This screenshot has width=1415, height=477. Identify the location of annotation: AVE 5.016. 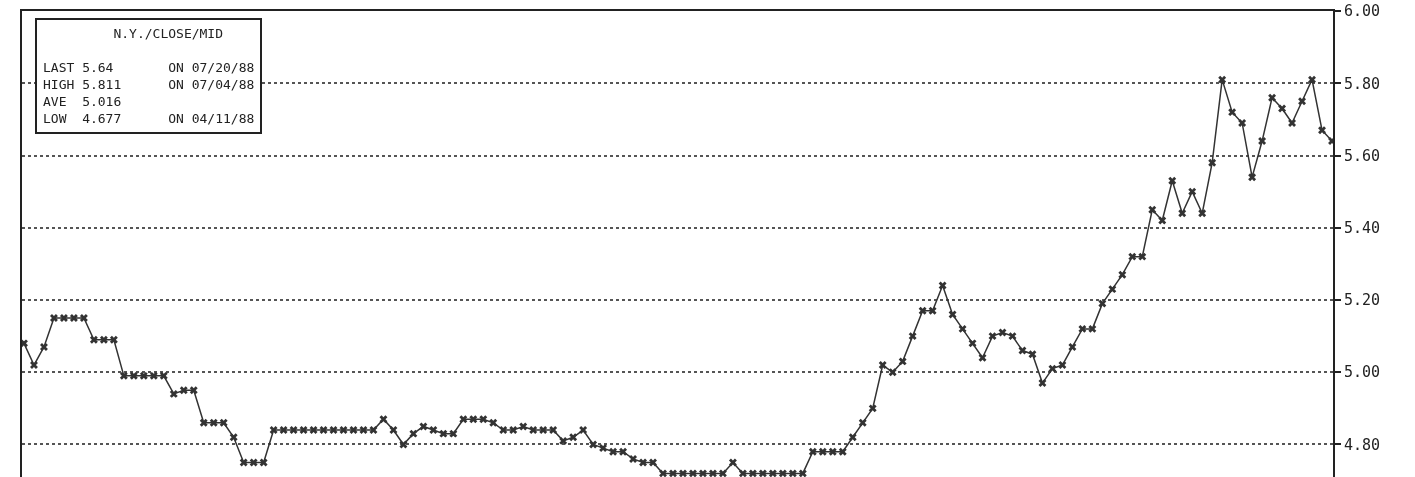
(82, 101).